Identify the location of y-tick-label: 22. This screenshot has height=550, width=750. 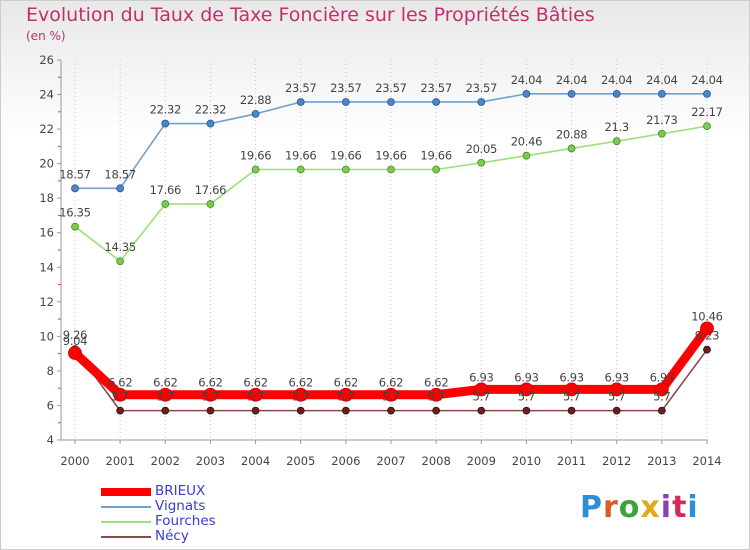
(46, 129).